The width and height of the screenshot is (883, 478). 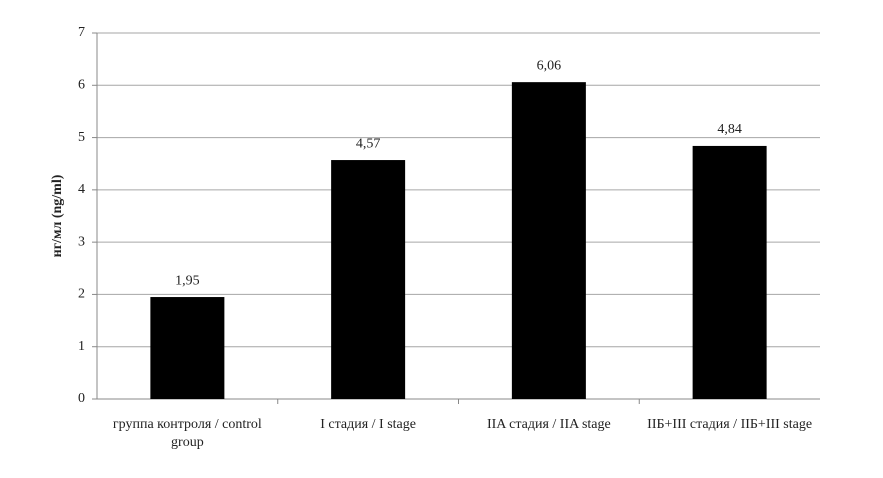 I want to click on value-label: 4,84, so click(x=729, y=129).